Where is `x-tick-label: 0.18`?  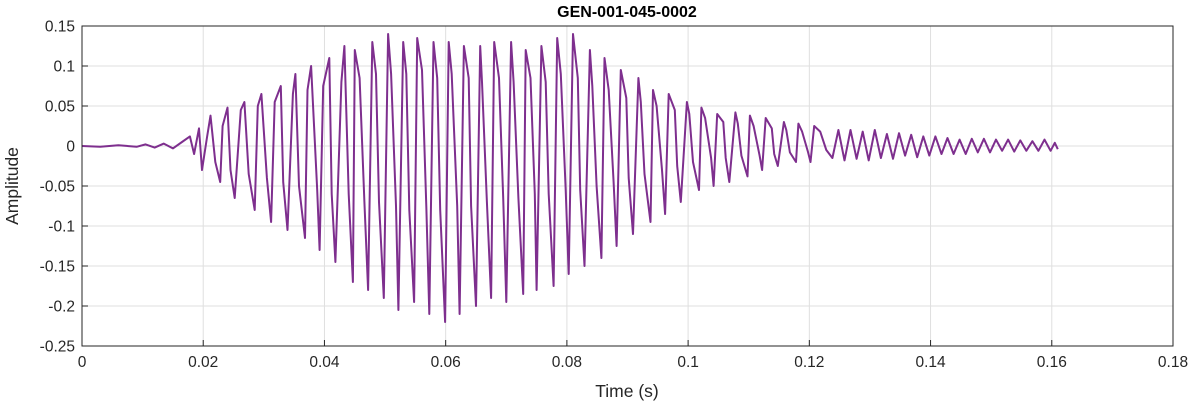 x-tick-label: 0.18 is located at coordinates (1173, 362).